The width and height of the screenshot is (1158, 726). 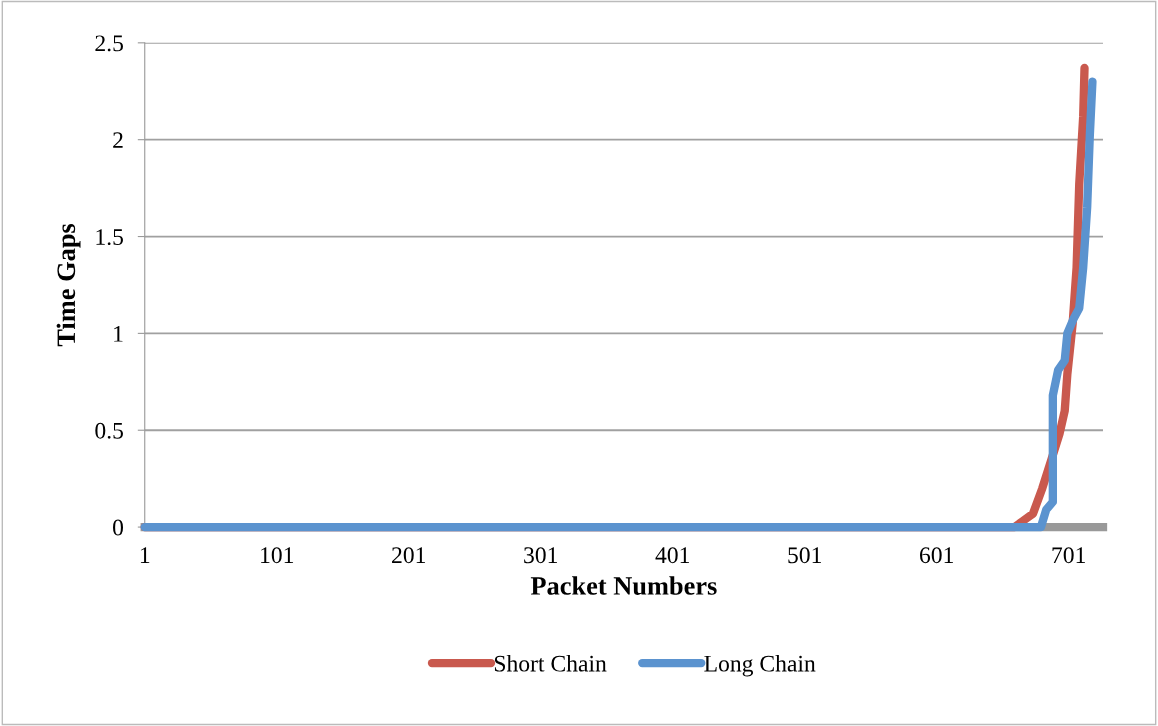 What do you see at coordinates (118, 333) in the screenshot?
I see `y-tick-label: 1` at bounding box center [118, 333].